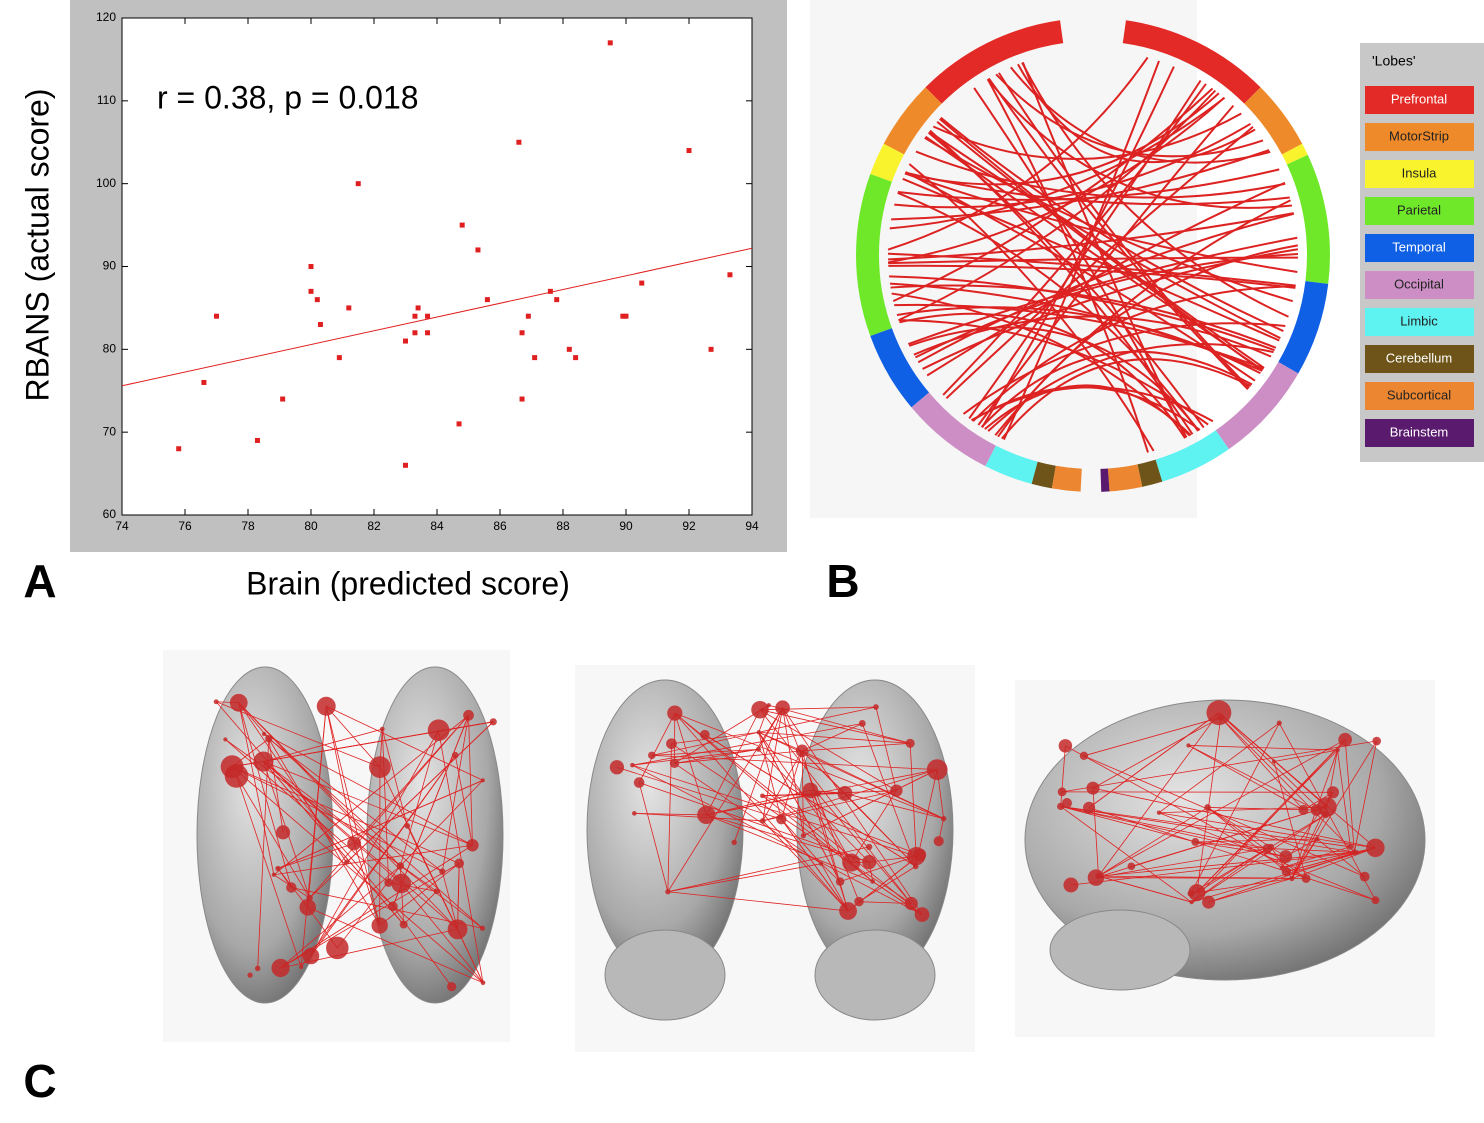  I want to click on y-tick-label: 110, so click(106, 100).